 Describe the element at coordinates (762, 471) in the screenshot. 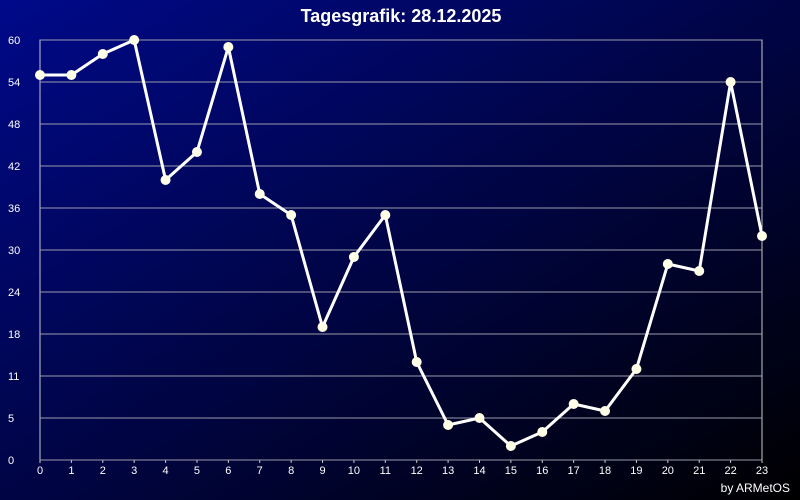

I see `x-tick-label: 23` at that location.